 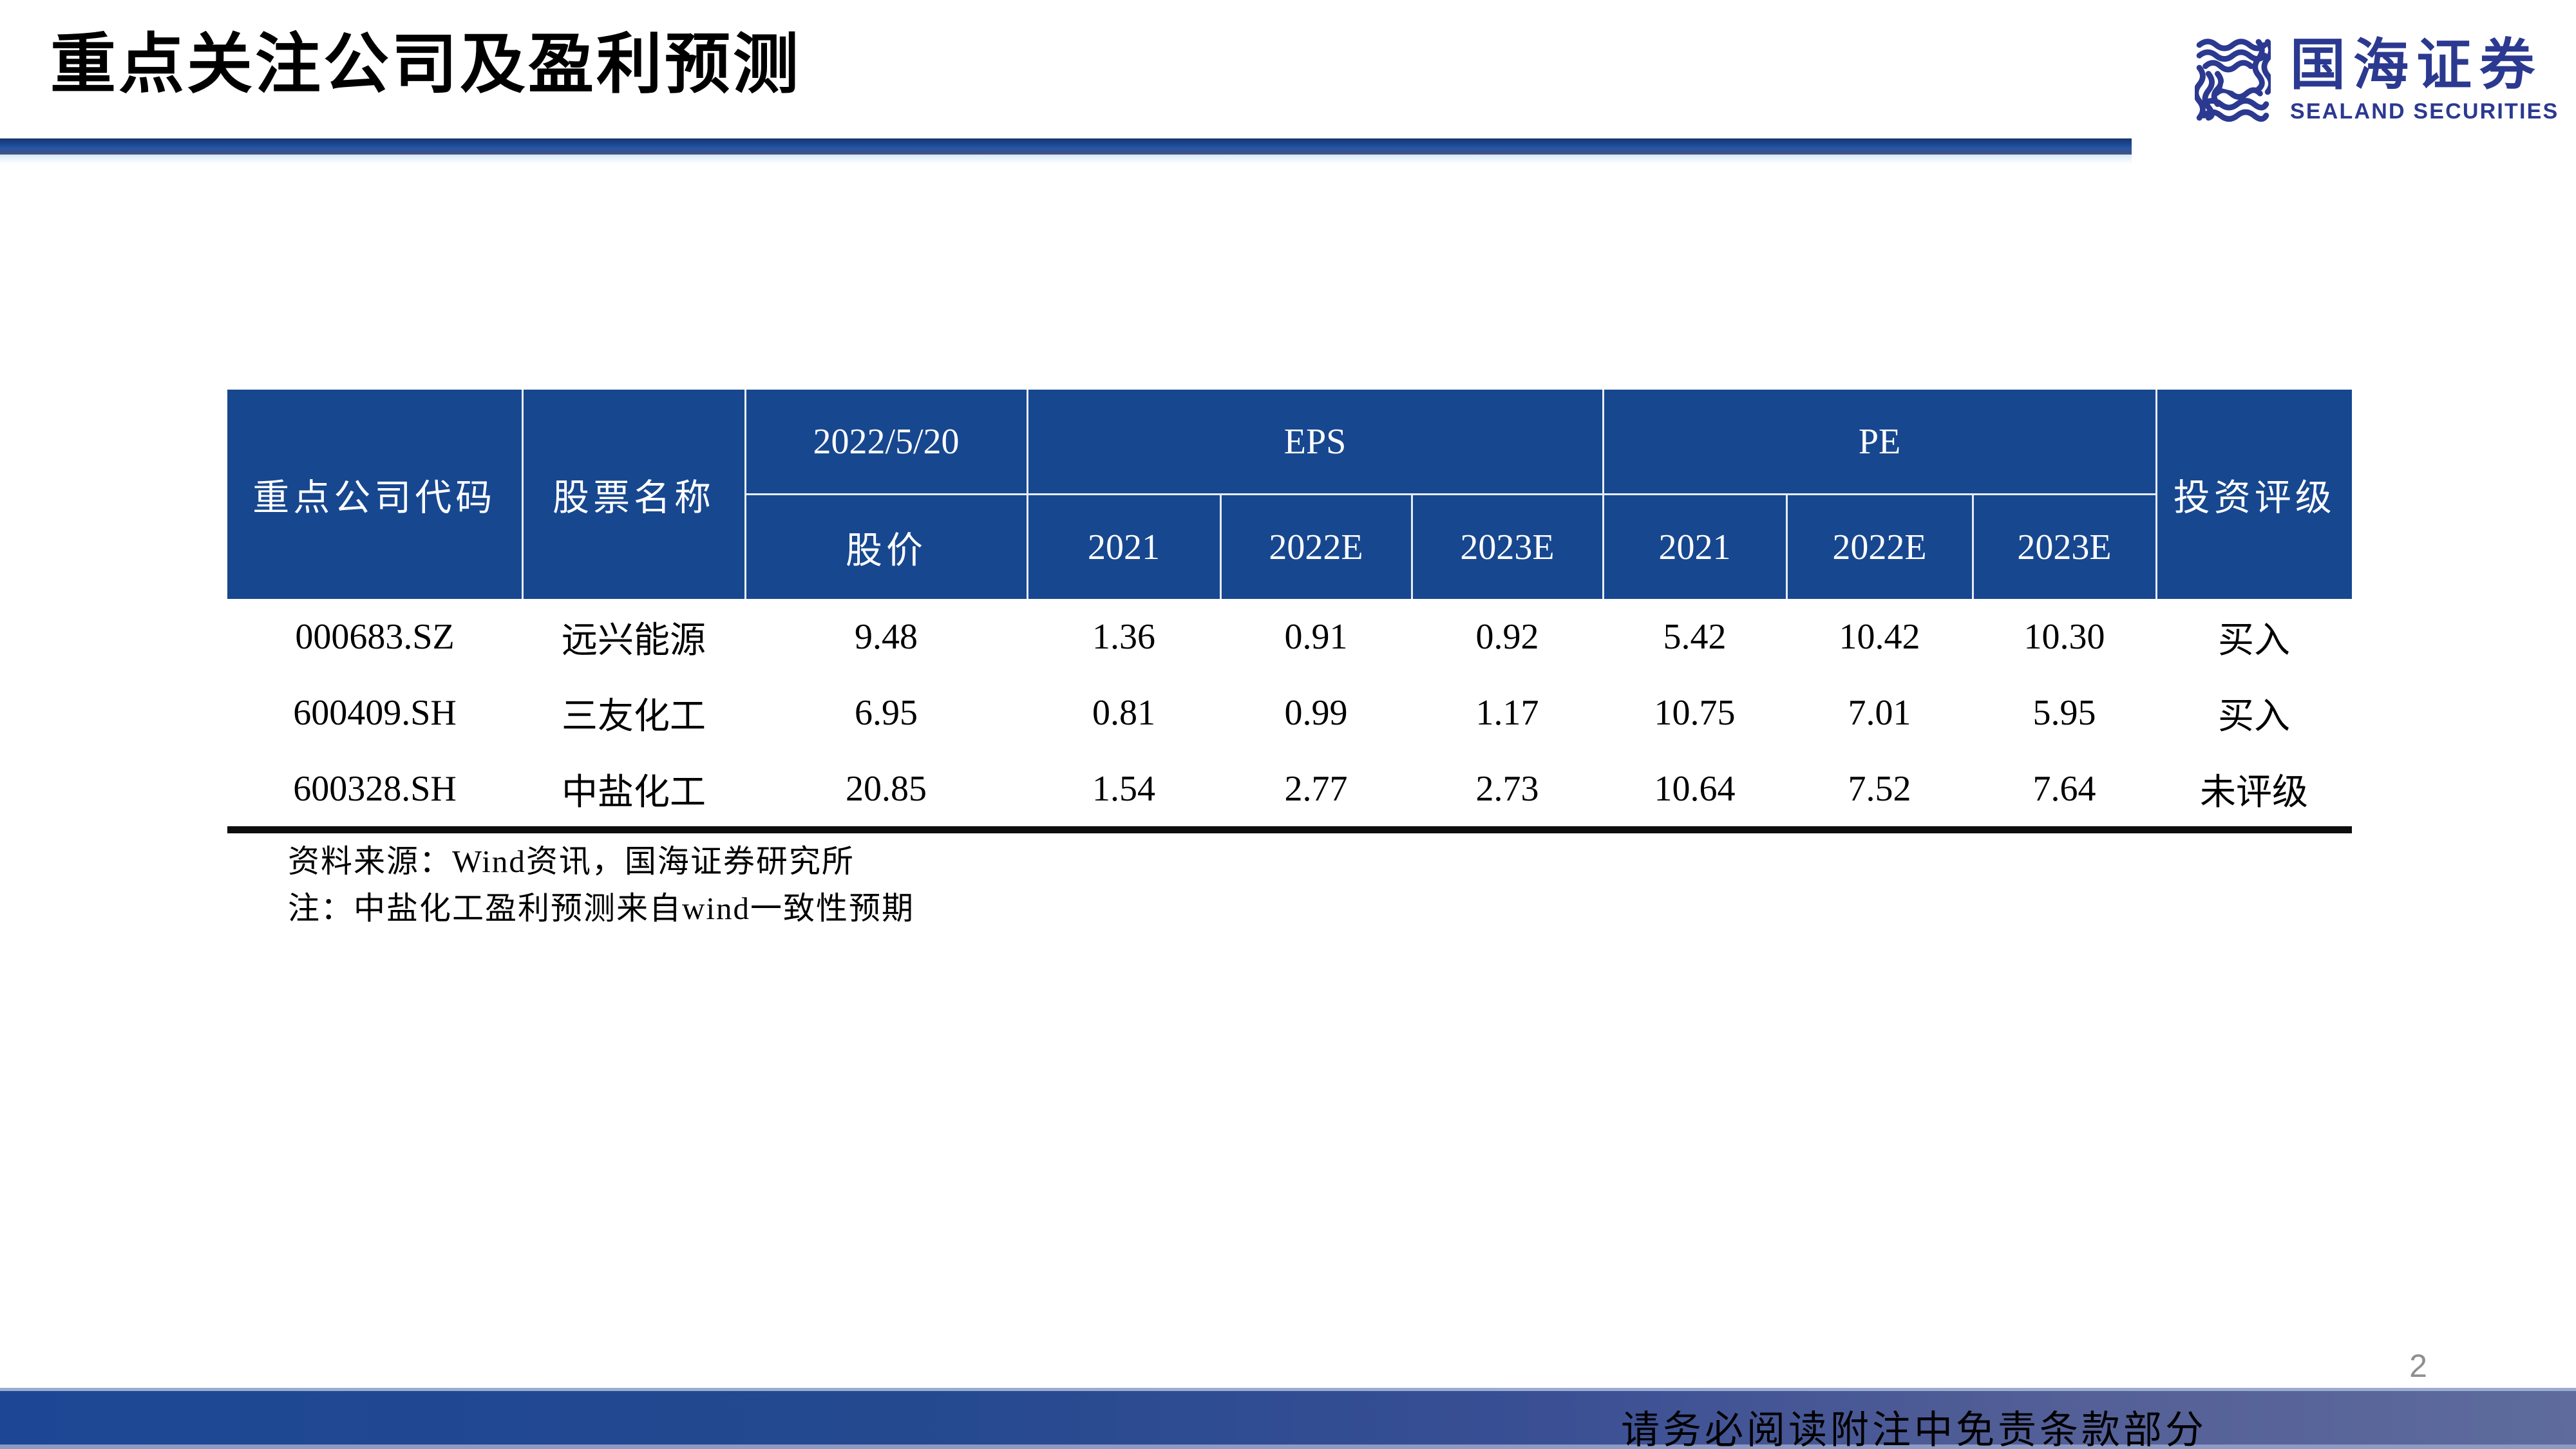 What do you see at coordinates (634, 495) in the screenshot?
I see `header-stock-name: 股票名称` at bounding box center [634, 495].